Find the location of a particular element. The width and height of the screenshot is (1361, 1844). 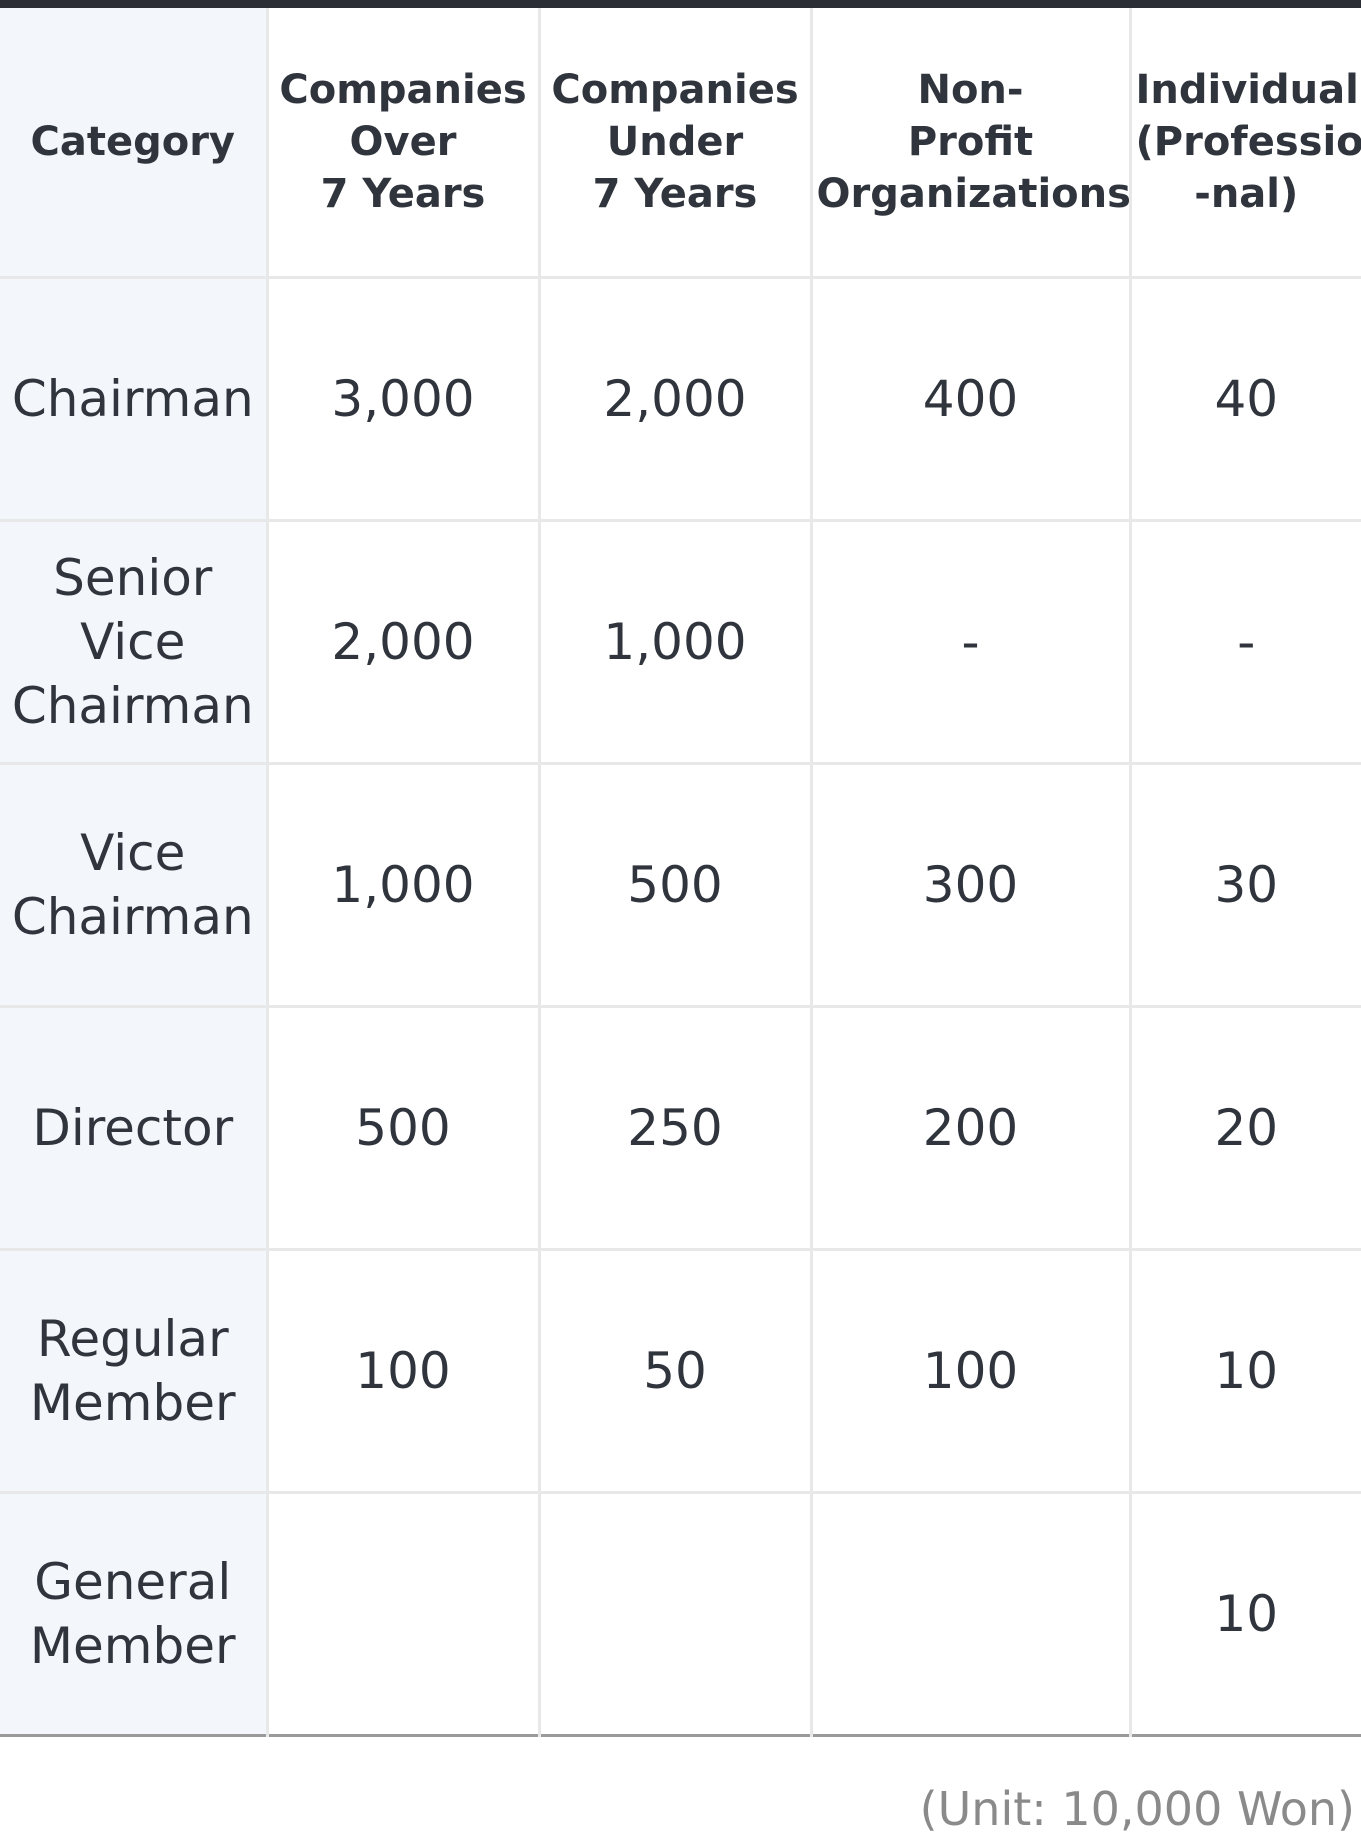

table-row: Senior Vice Chairman 2,000 1,000- - is located at coordinates (680, 642).